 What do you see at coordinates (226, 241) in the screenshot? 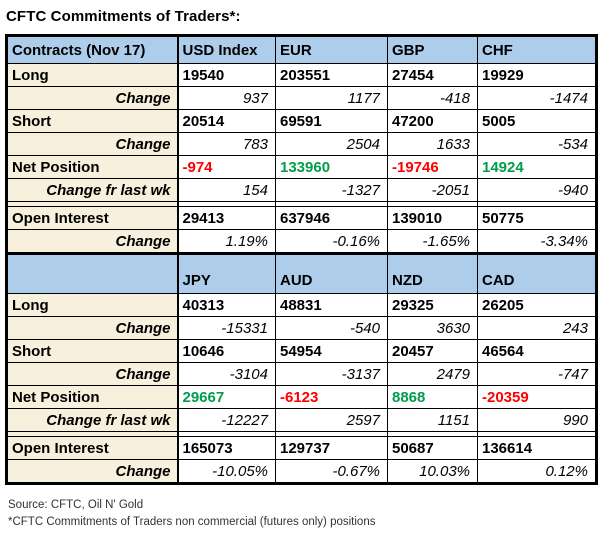
I see `cell-value: 1.19%` at bounding box center [226, 241].